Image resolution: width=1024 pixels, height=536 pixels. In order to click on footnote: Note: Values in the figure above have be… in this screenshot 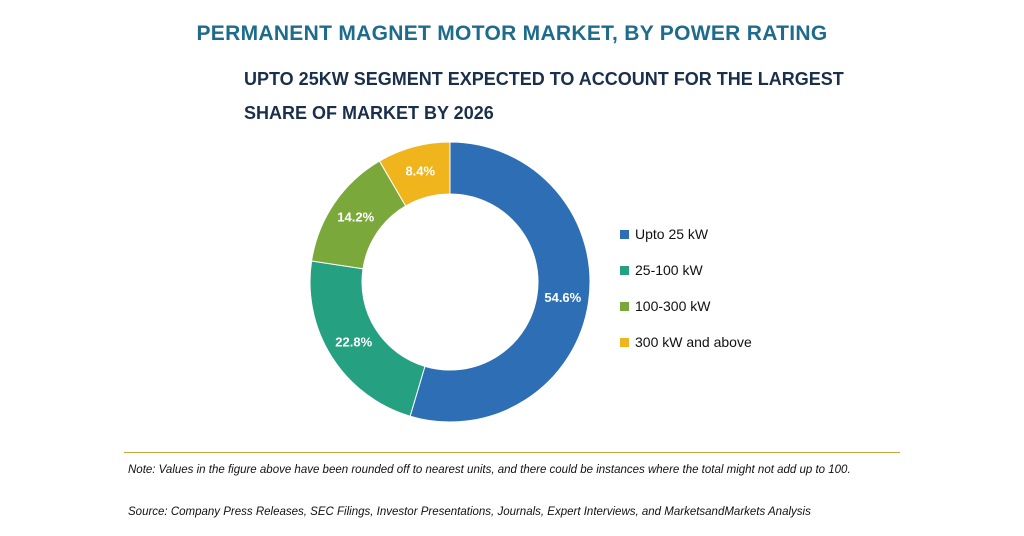, I will do `click(489, 470)`.